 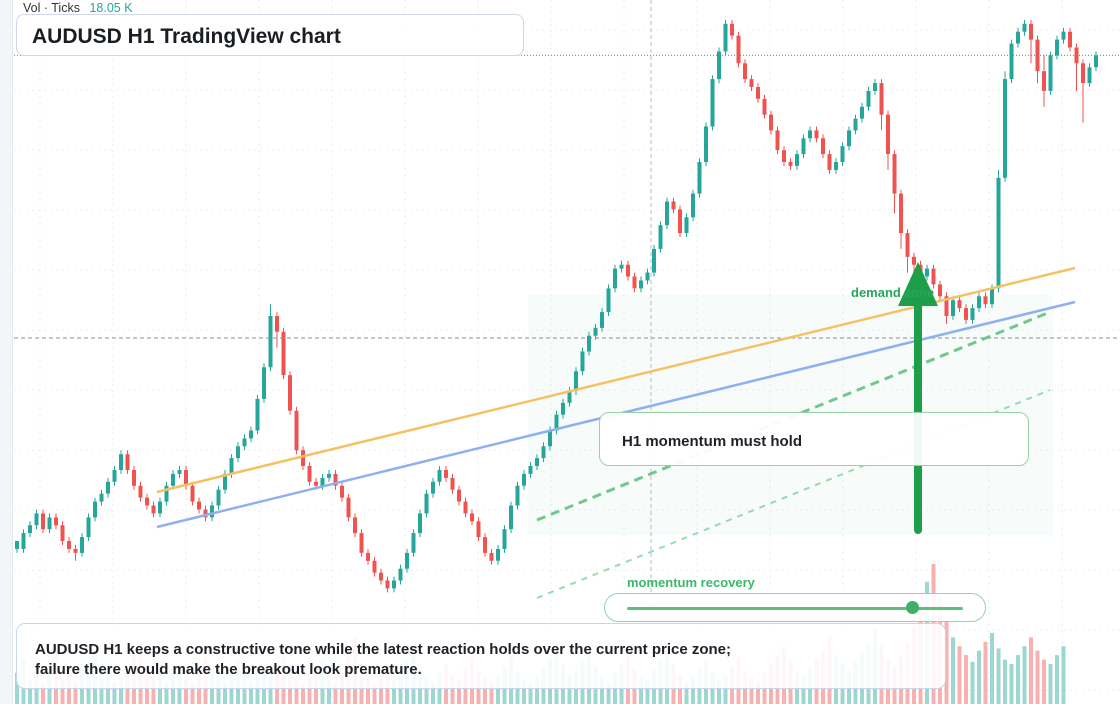 I want to click on volume-legend-label: Vol · Ticks, so click(x=51, y=8).